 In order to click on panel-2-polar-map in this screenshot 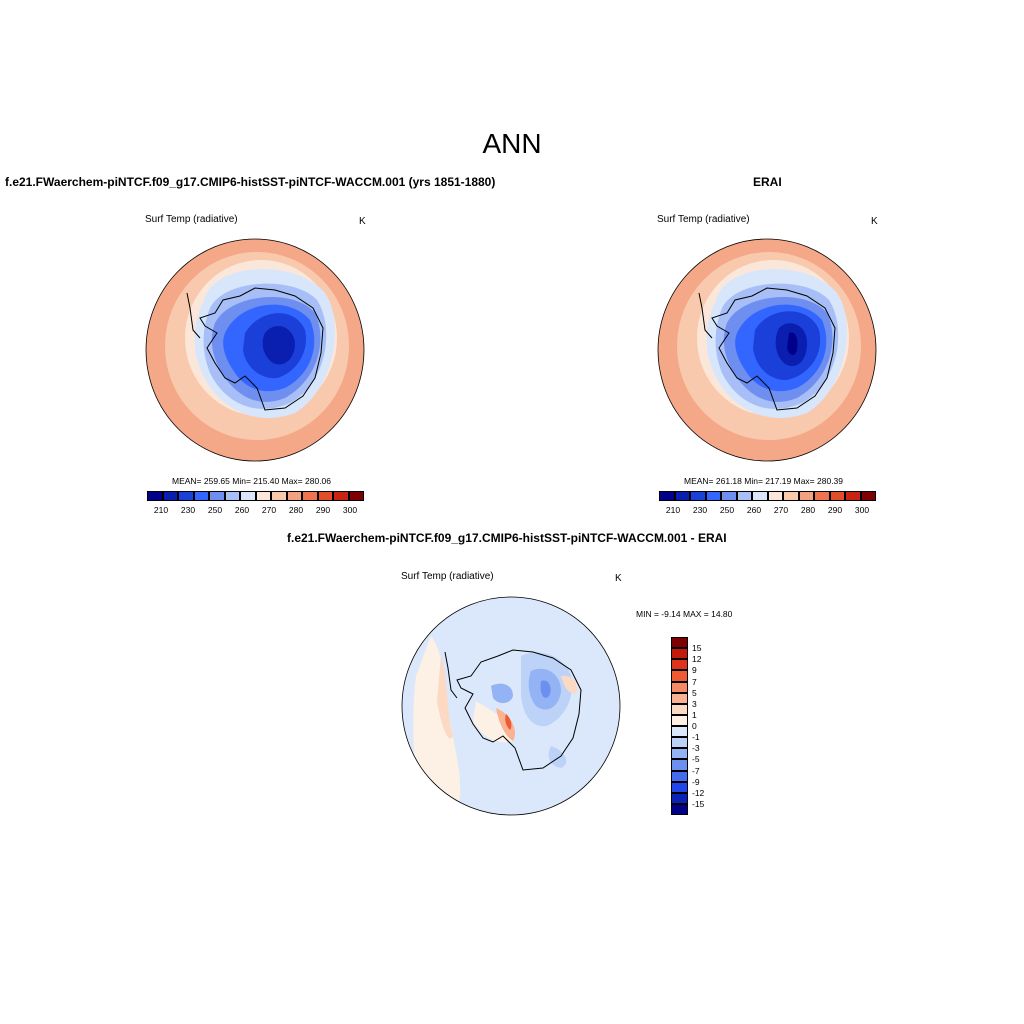, I will do `click(767, 350)`.